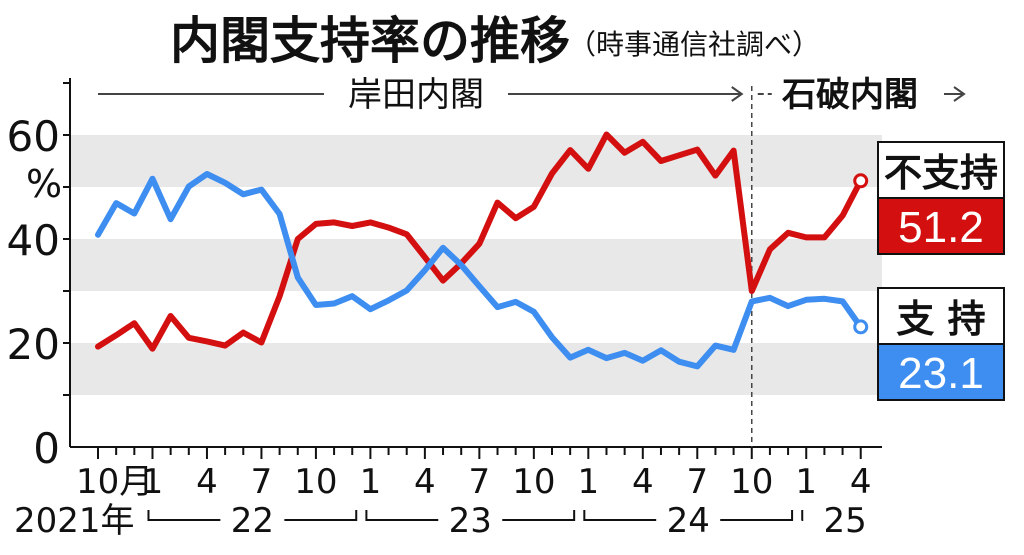 The width and height of the screenshot is (1024, 555). What do you see at coordinates (941, 271) in the screenshot?
I see `legend: 不支持 51.2 支 持 23.1` at bounding box center [941, 271].